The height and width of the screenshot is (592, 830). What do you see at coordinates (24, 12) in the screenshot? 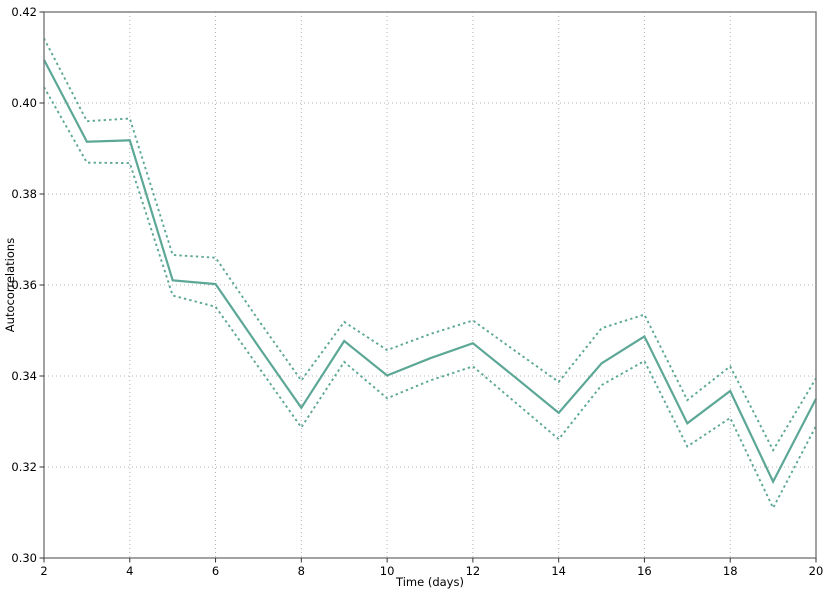
I see `y-tick-label: 0.42` at bounding box center [24, 12].